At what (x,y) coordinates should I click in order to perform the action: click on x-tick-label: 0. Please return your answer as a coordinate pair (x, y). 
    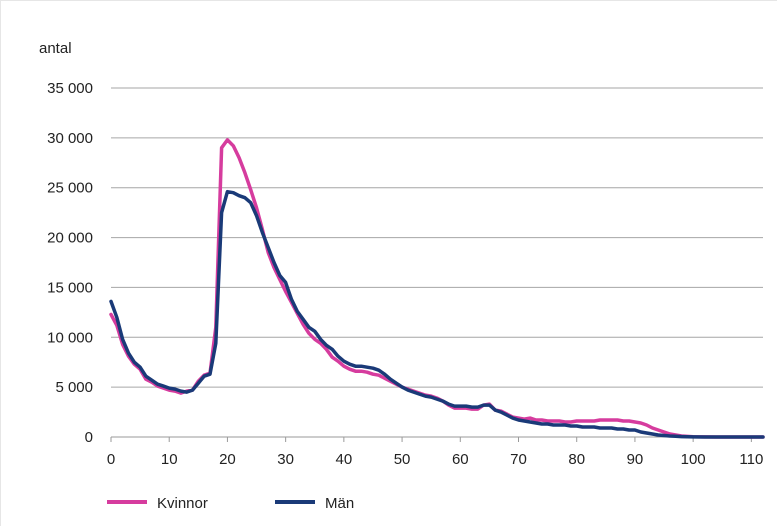
    Looking at the image, I should click on (111, 459).